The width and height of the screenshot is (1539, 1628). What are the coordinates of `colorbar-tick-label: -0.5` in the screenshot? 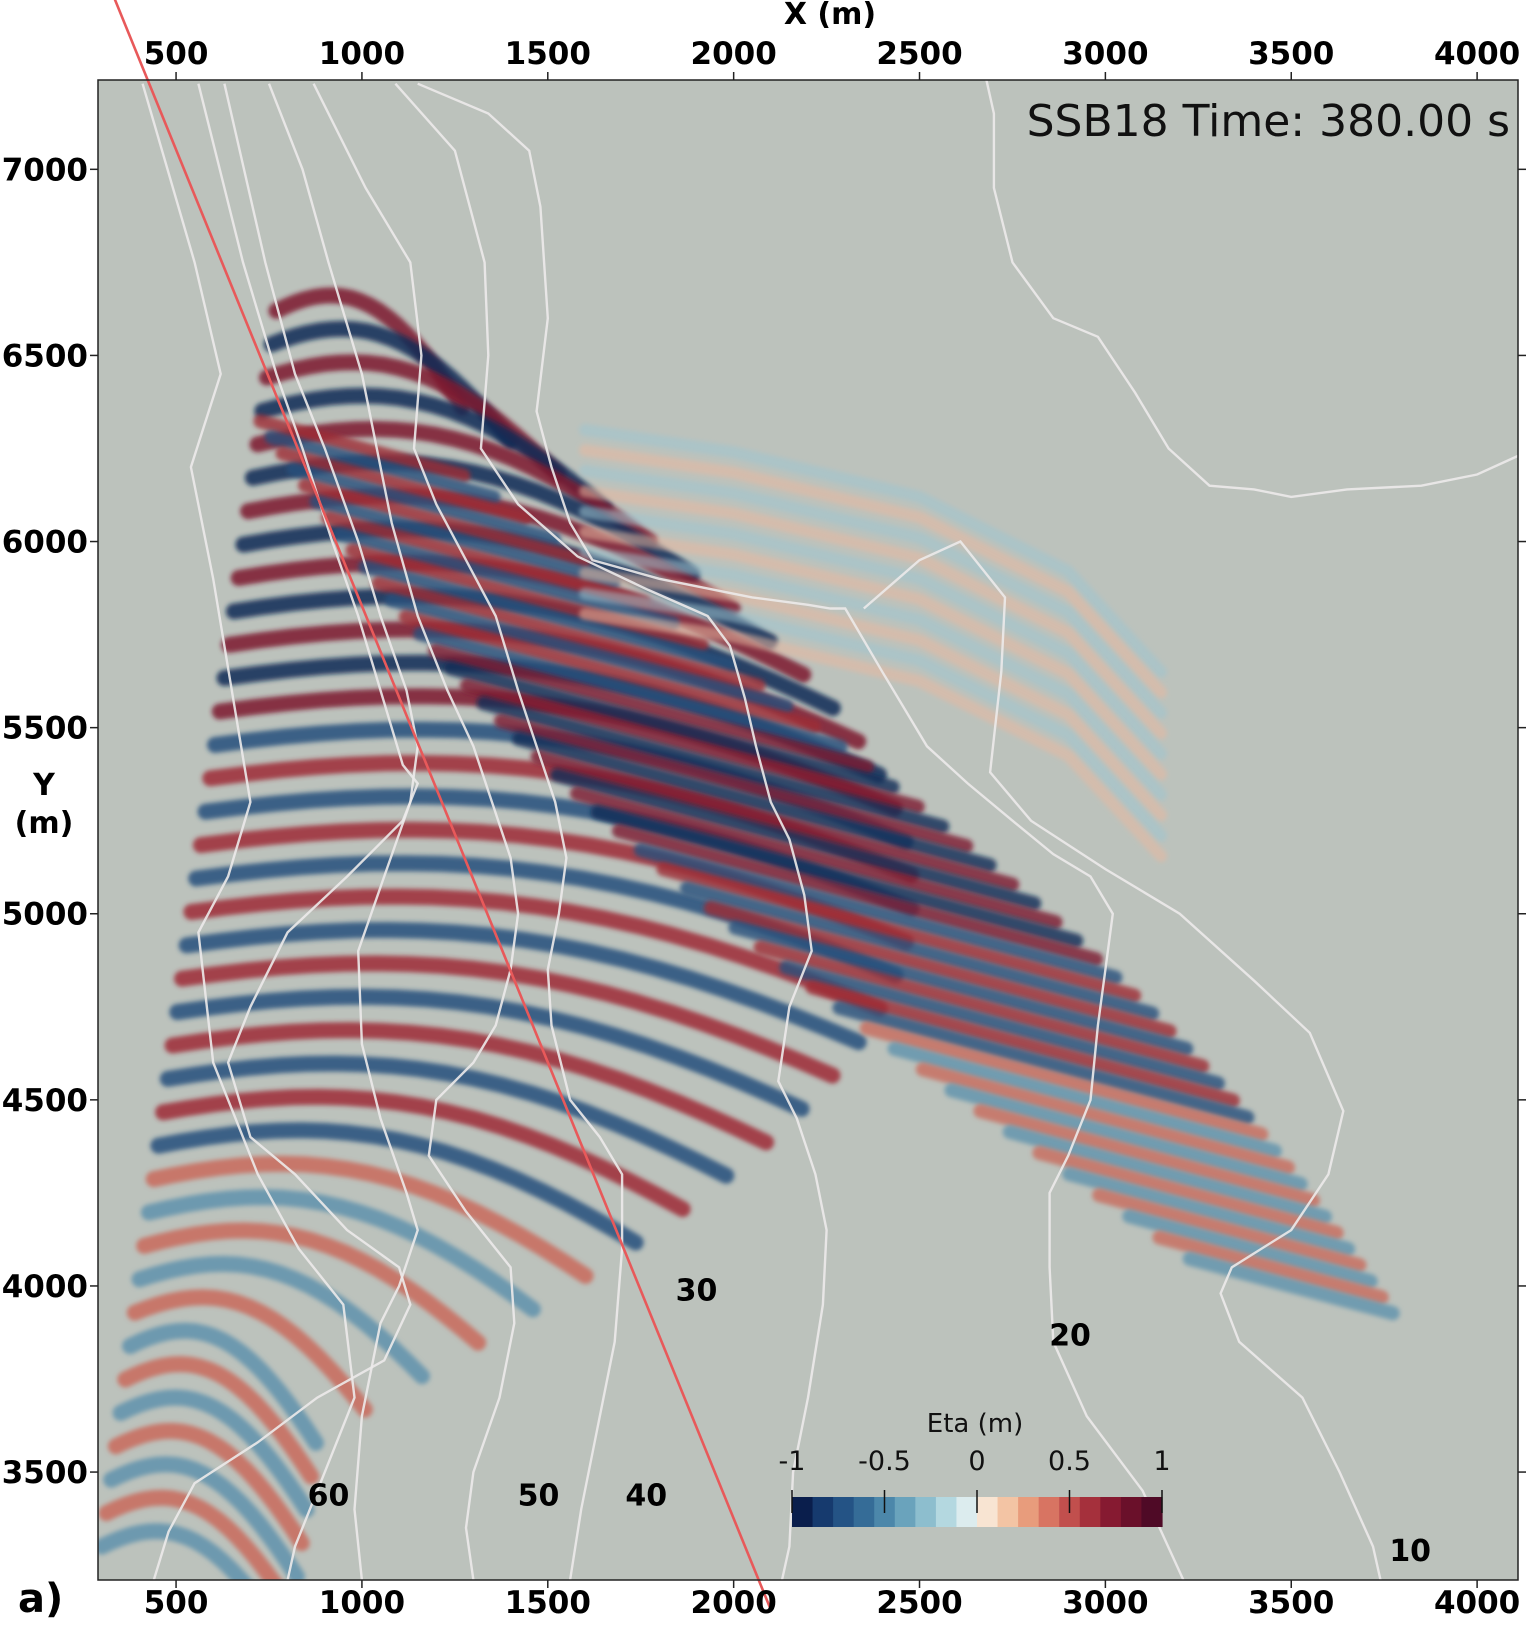 It's located at (884, 1461).